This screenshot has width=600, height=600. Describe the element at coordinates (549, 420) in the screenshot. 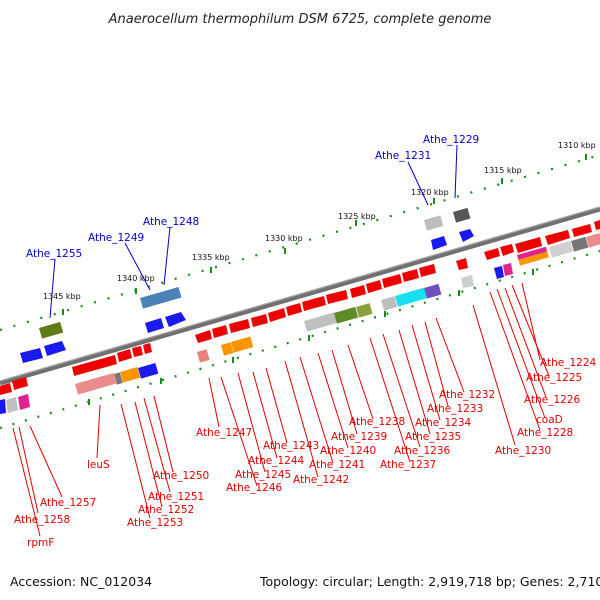

I see `gene-label: coaD` at that location.